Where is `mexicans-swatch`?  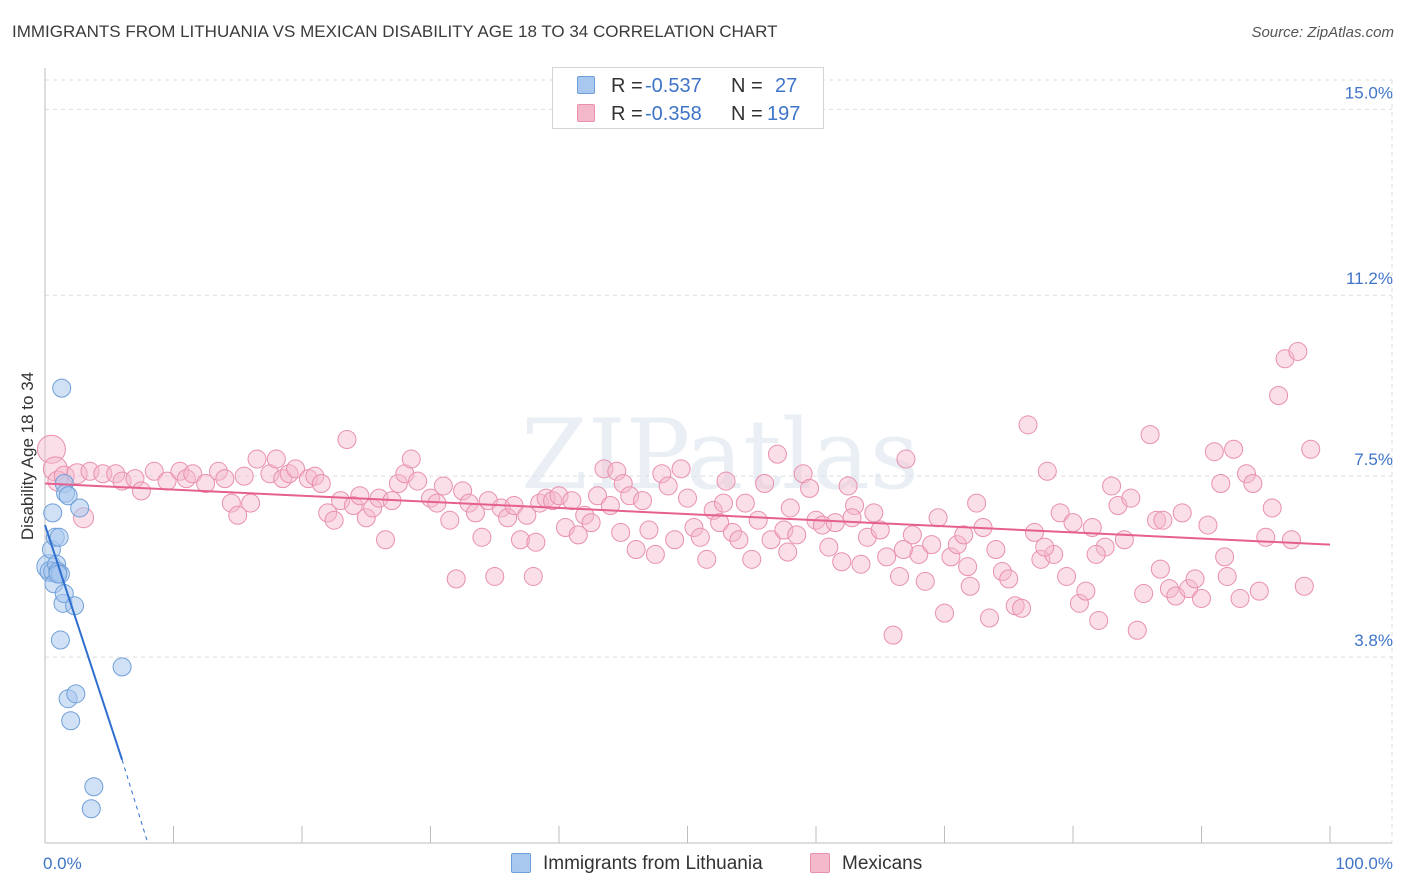
mexicans-swatch is located at coordinates (586, 113).